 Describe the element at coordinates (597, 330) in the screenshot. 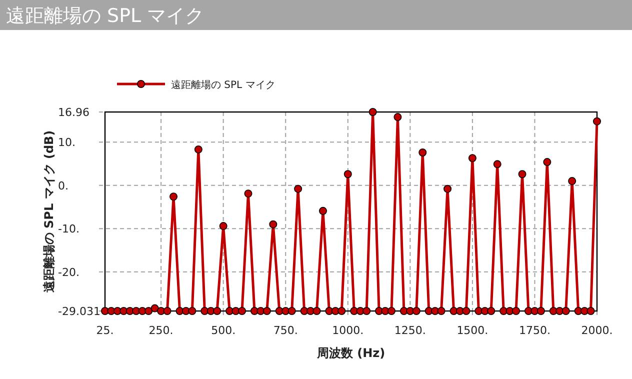

I see `x-tick-label: 2000.` at that location.